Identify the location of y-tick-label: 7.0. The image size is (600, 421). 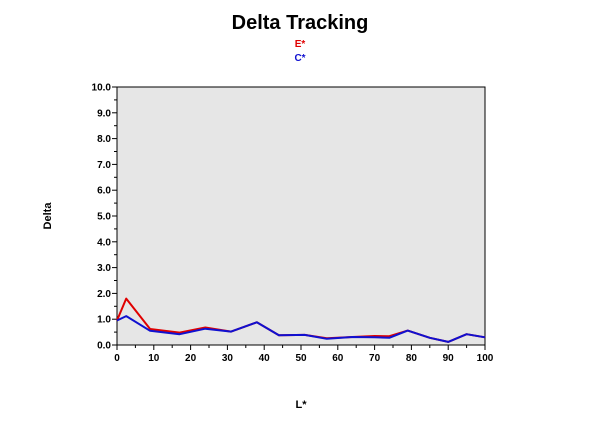
(104, 165).